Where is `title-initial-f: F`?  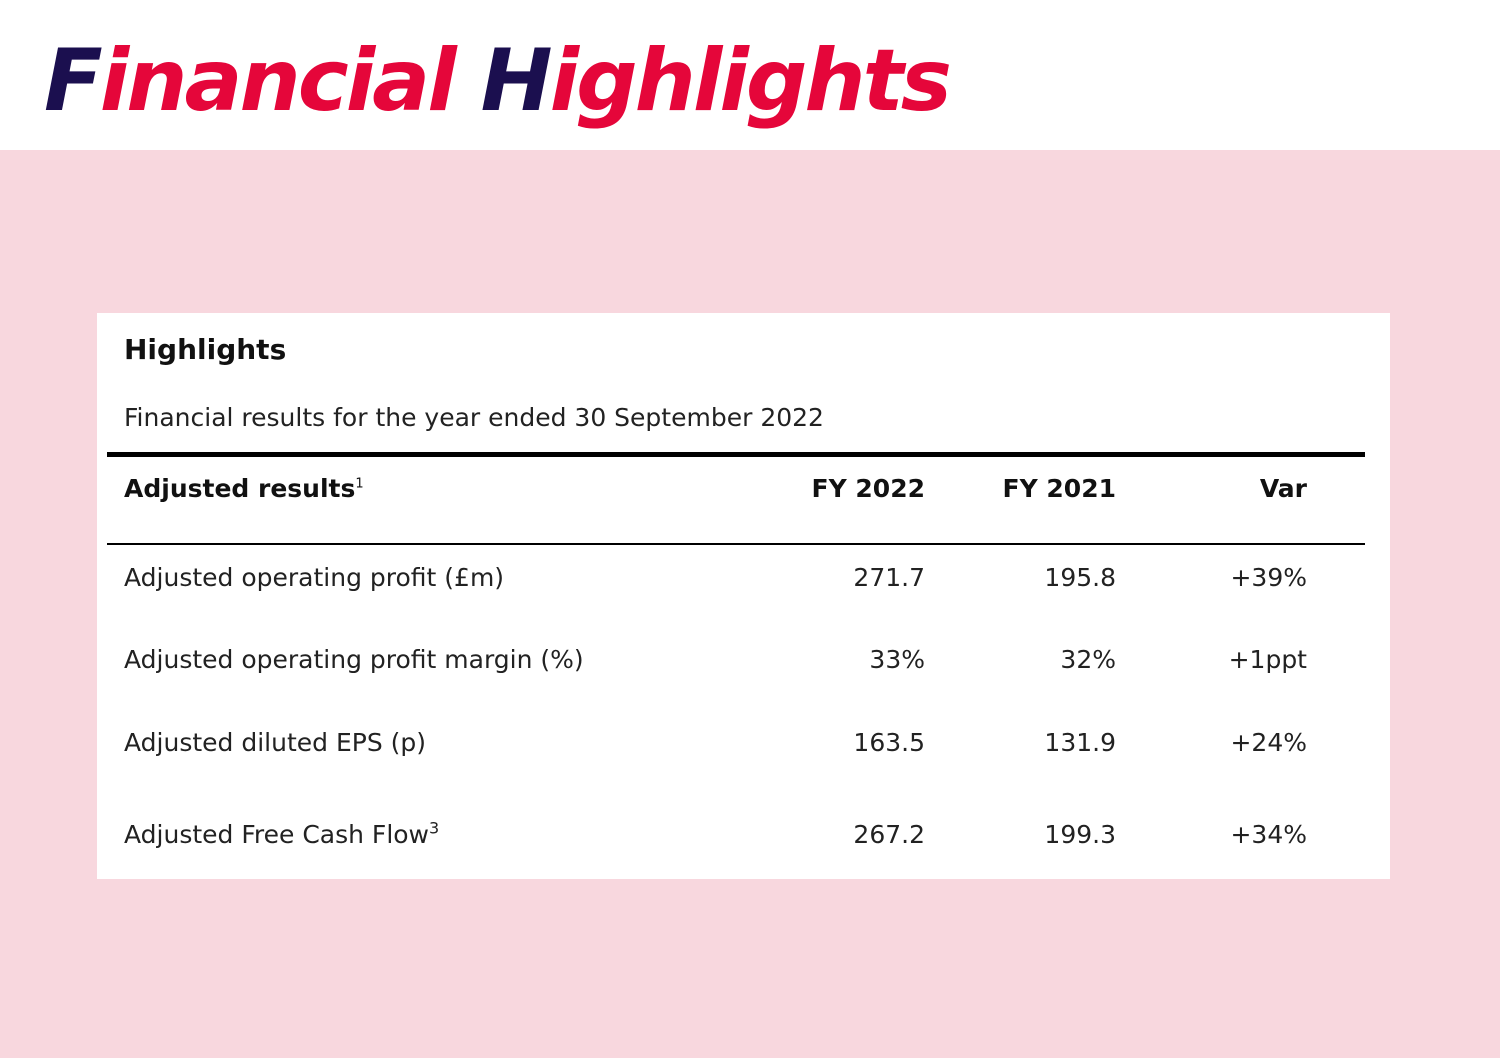
title-initial-f: F is located at coordinates (73, 81).